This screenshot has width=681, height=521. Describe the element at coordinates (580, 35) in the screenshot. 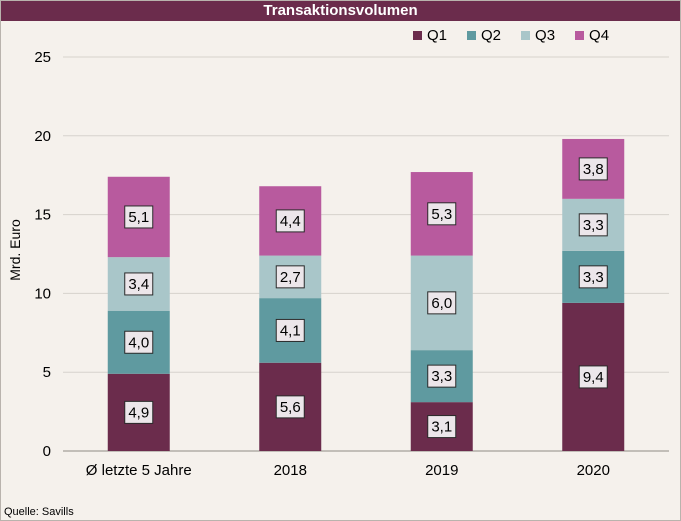

I see `legend-swatch-q4` at that location.